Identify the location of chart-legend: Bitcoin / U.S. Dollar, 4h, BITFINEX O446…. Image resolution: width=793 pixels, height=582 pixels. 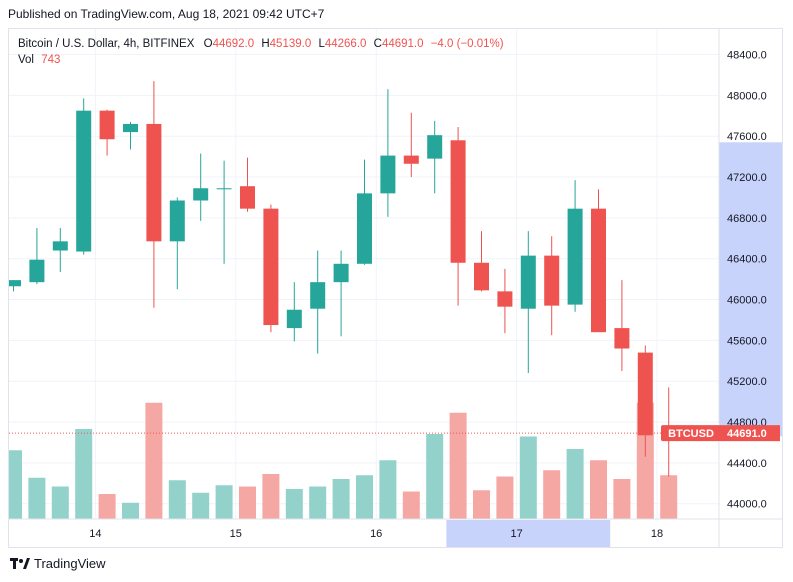
(261, 52).